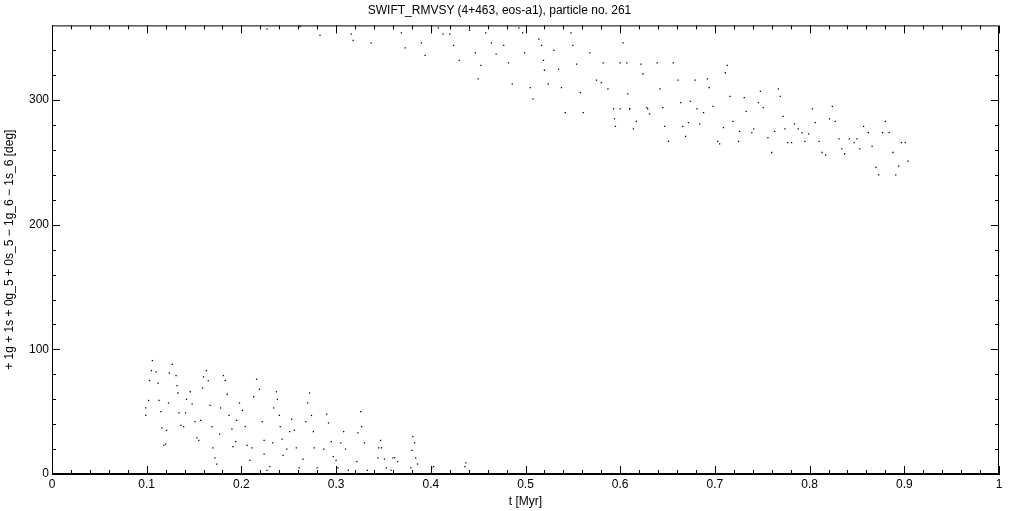  Describe the element at coordinates (525, 501) in the screenshot. I see `x-axis-title: t [Myr]` at that location.